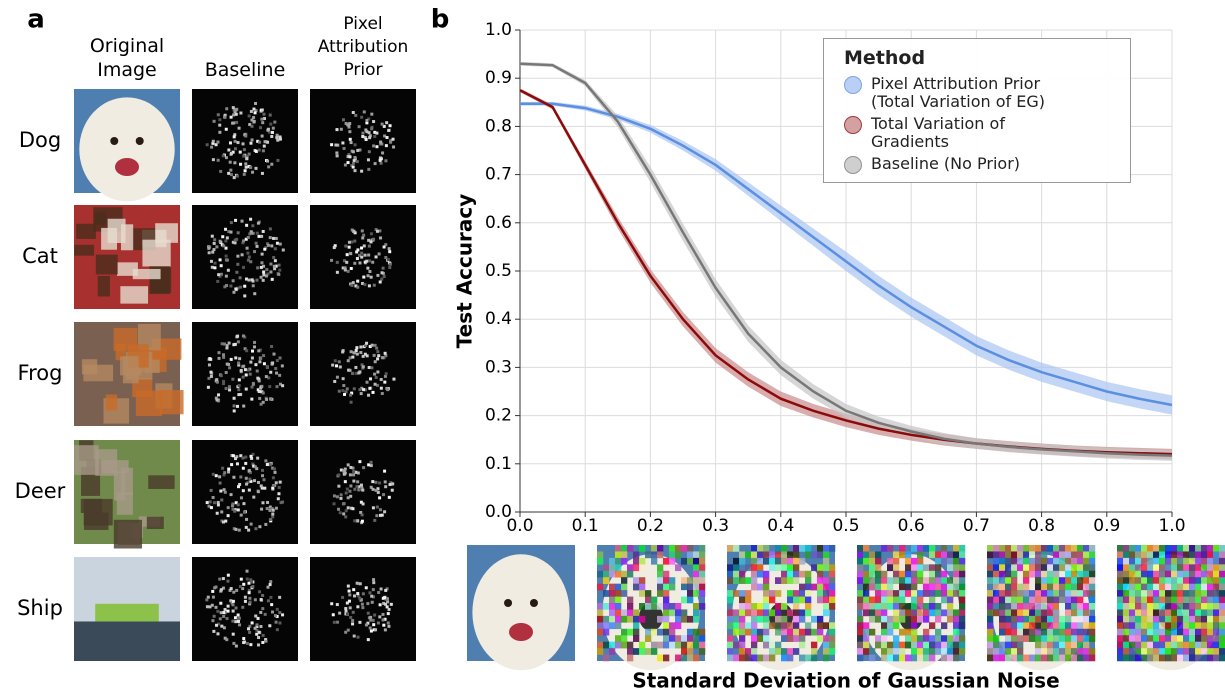 This screenshot has height=694, width=1225. I want to click on noise-image-subject, so click(521, 632).